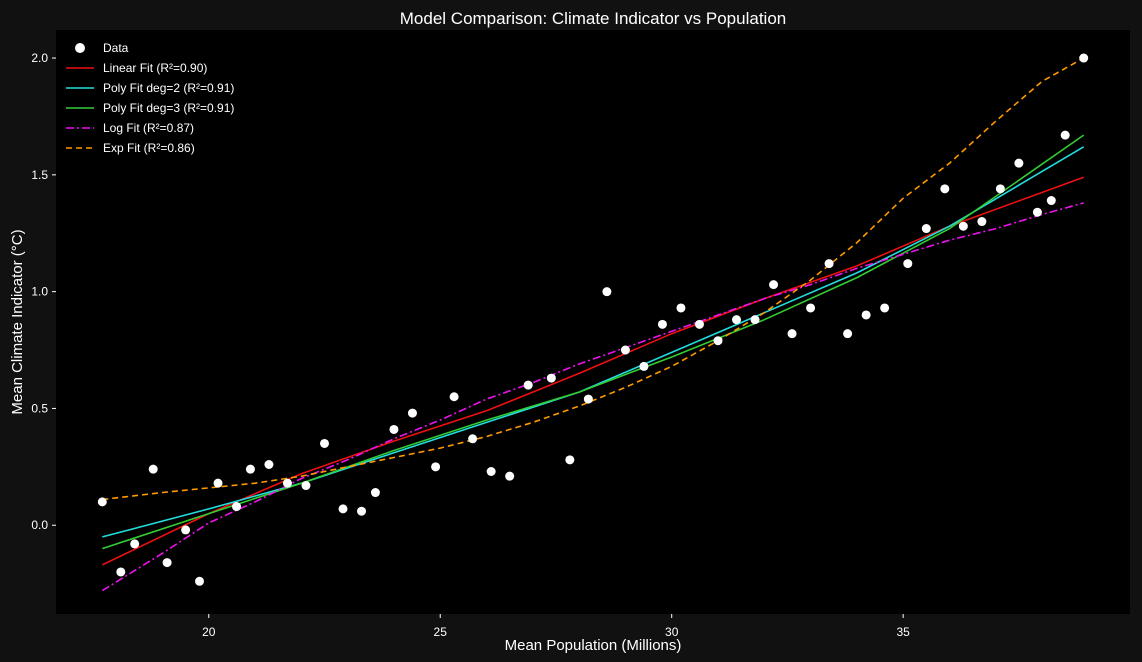 The height and width of the screenshot is (662, 1142). I want to click on y-axis-ticks: 0.0 0.5 1.0 1.5 2.0, so click(43, 291).